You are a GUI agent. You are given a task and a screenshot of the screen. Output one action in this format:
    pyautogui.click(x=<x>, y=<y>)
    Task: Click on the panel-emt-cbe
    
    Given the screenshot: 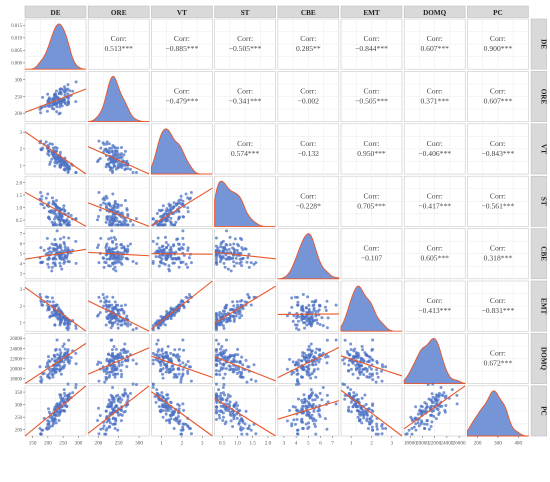 What is the action you would take?
    pyautogui.click(x=308, y=306)
    